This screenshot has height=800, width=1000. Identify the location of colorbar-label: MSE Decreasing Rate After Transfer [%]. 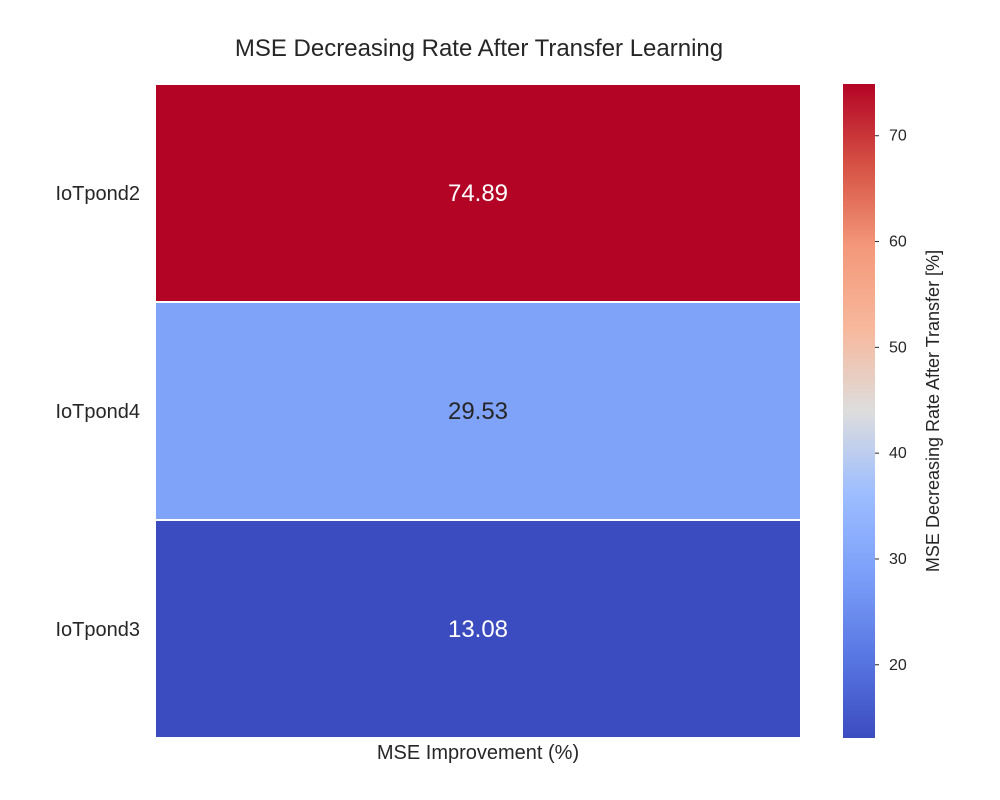
(933, 411).